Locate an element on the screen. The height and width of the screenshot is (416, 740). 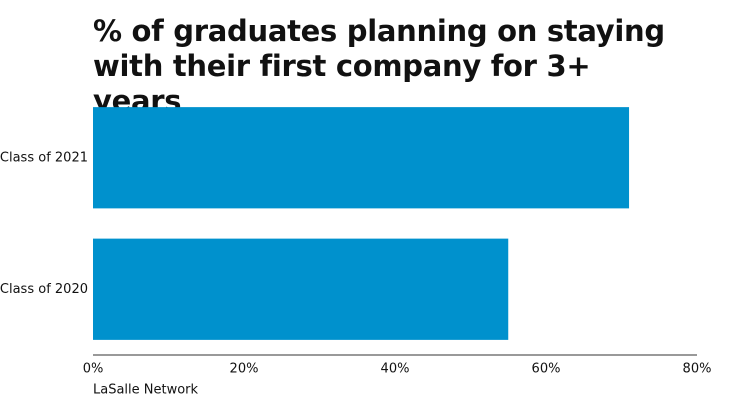
source: LaSalle Network is located at coordinates (146, 390).